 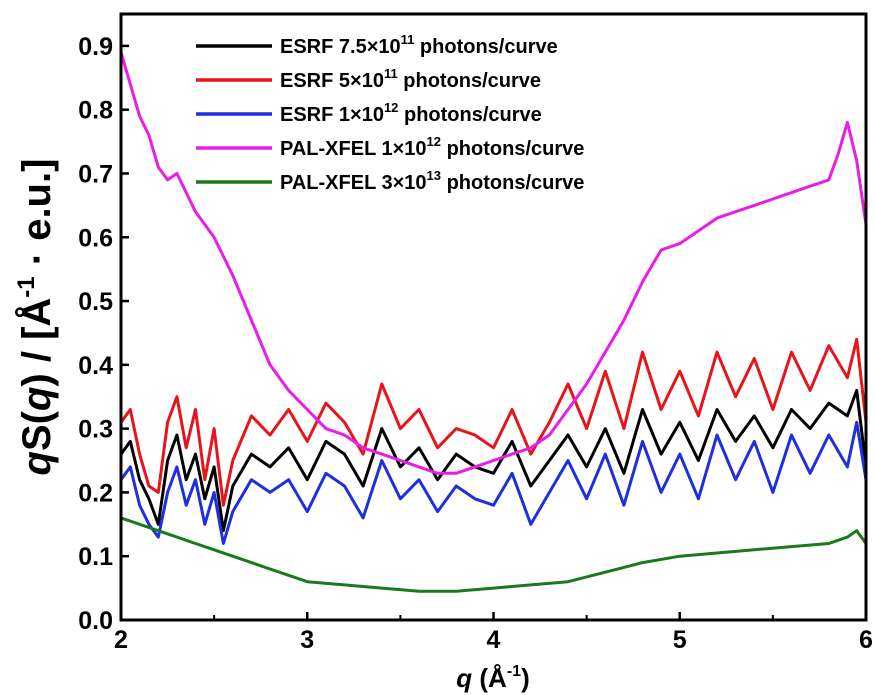 What do you see at coordinates (95, 47) in the screenshot?
I see `y-tick-label-9: 0.9` at bounding box center [95, 47].